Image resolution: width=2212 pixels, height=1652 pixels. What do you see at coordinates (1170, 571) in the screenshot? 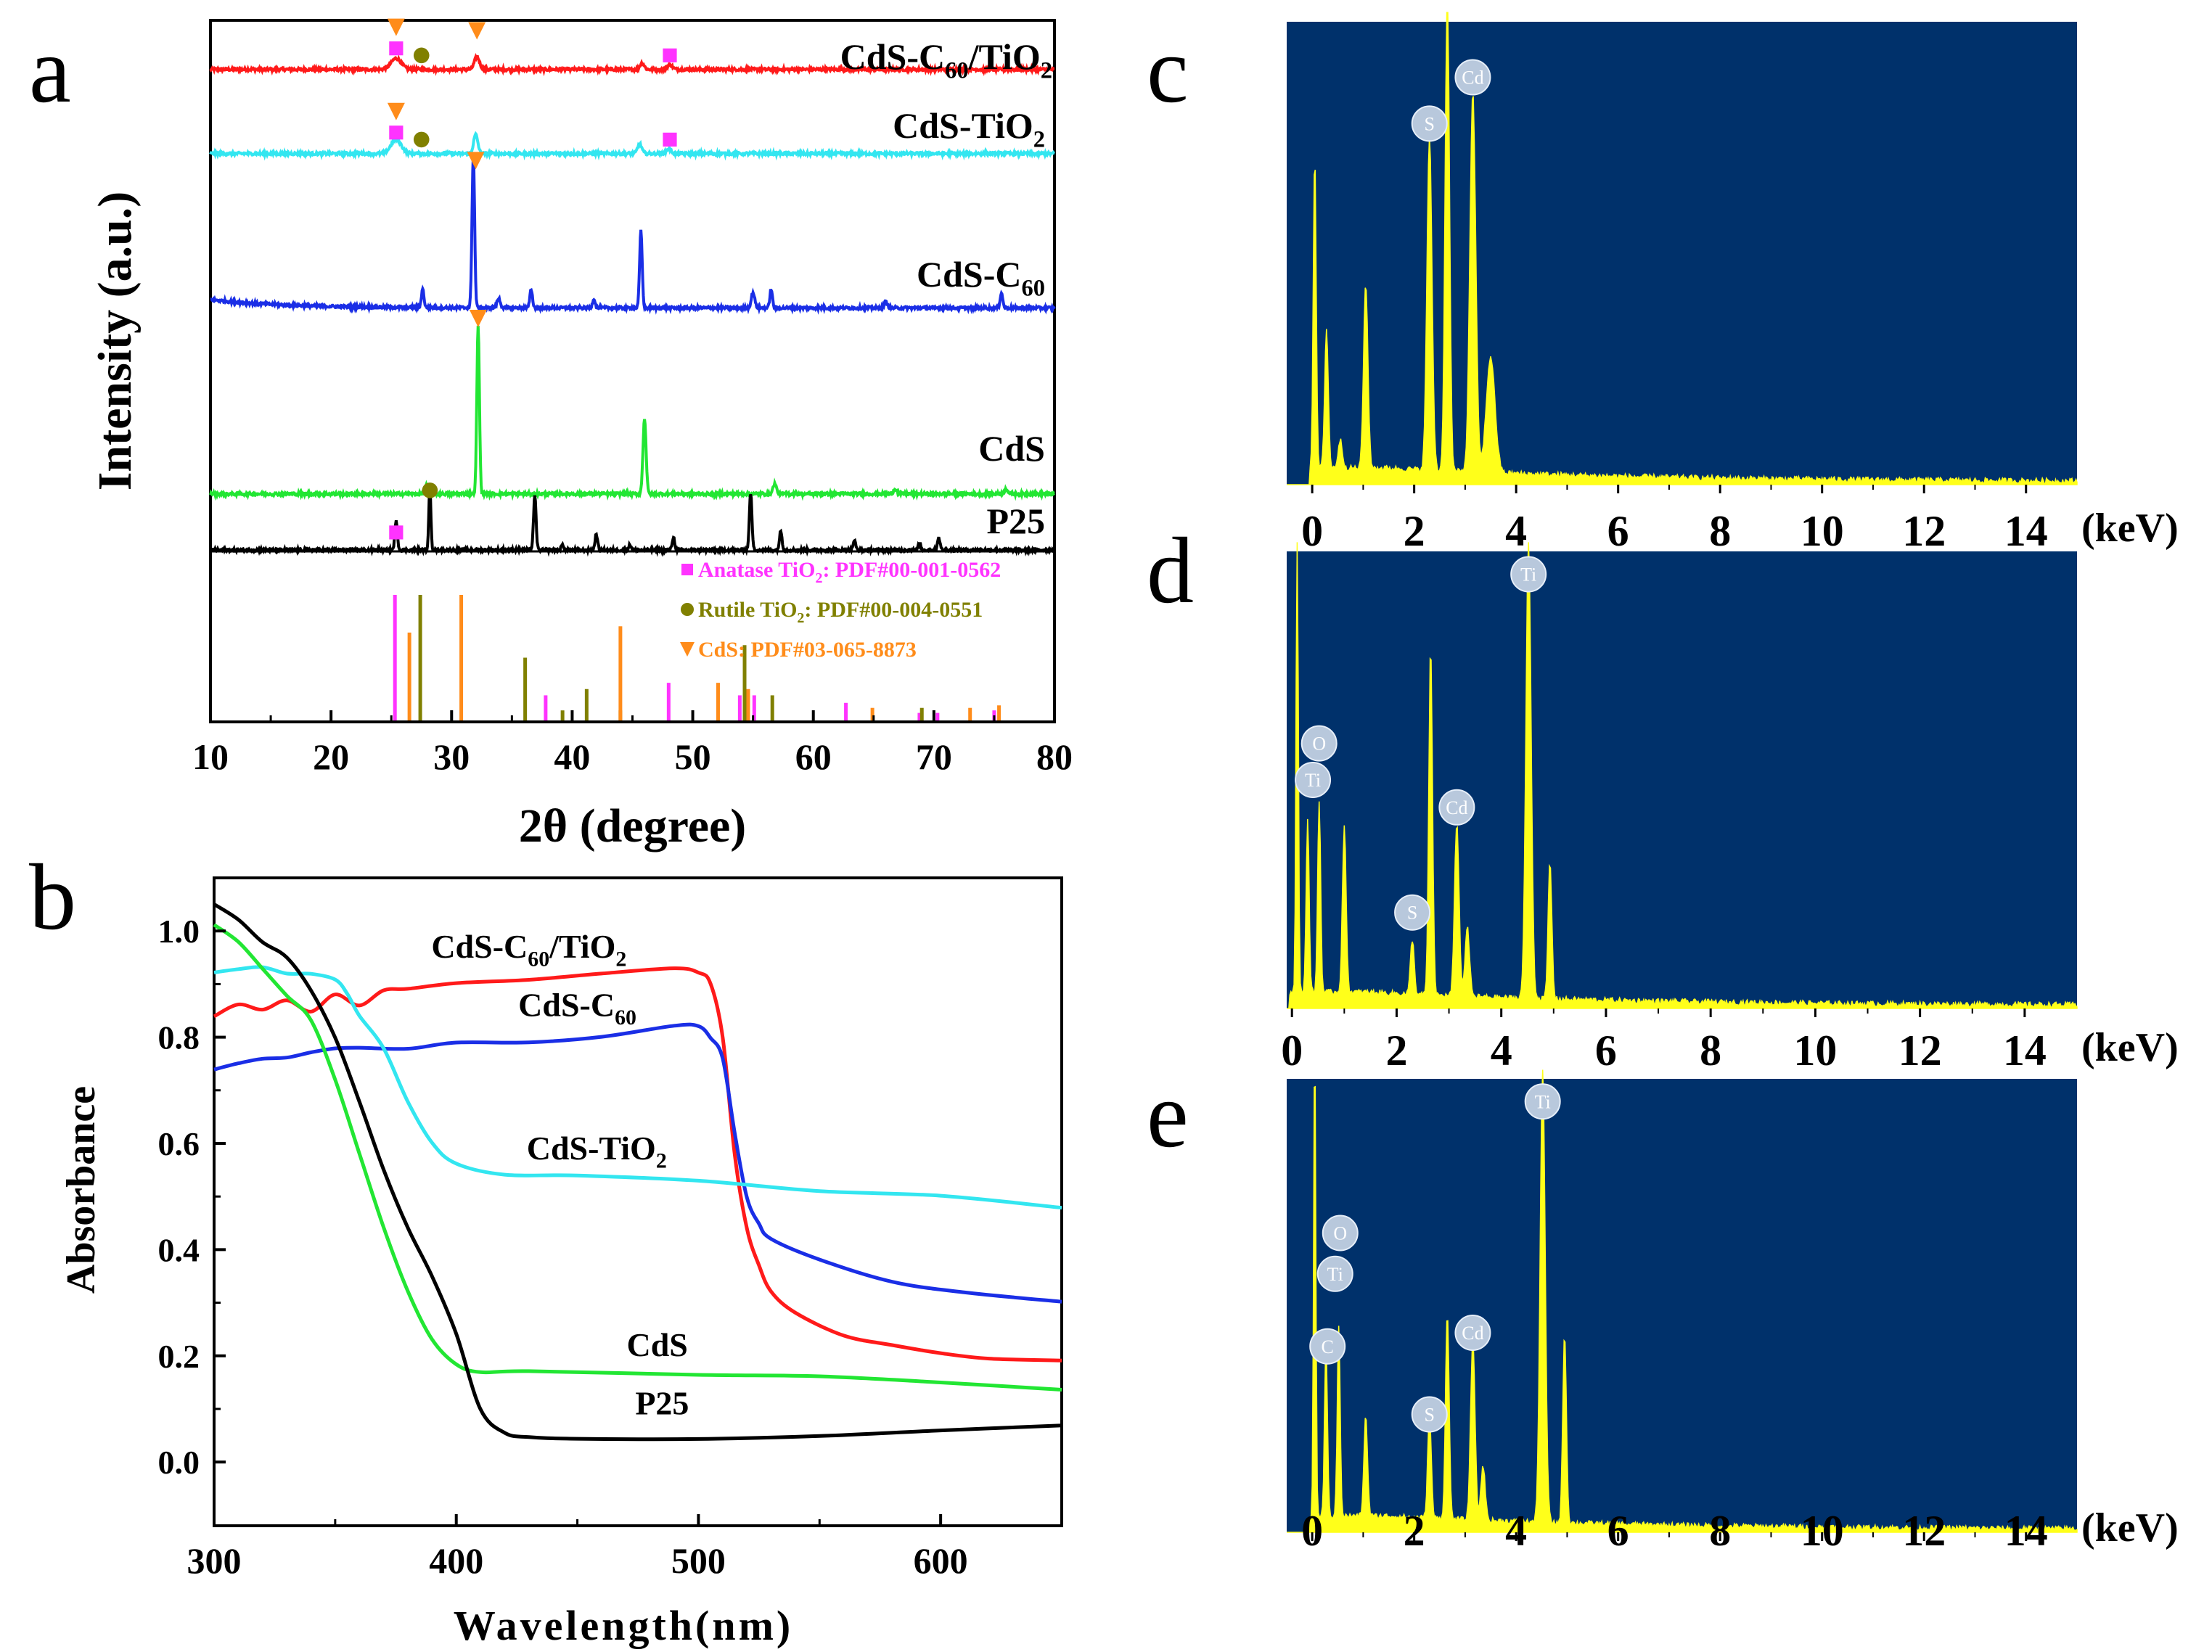
I see `panel-letter-d: d` at bounding box center [1170, 571].